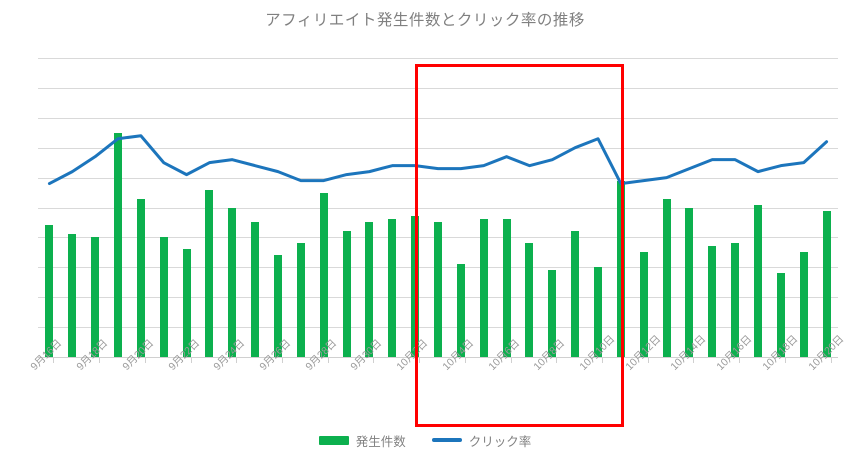 This screenshot has width=850, height=452. I want to click on click-rate-line, so click(438, 160).